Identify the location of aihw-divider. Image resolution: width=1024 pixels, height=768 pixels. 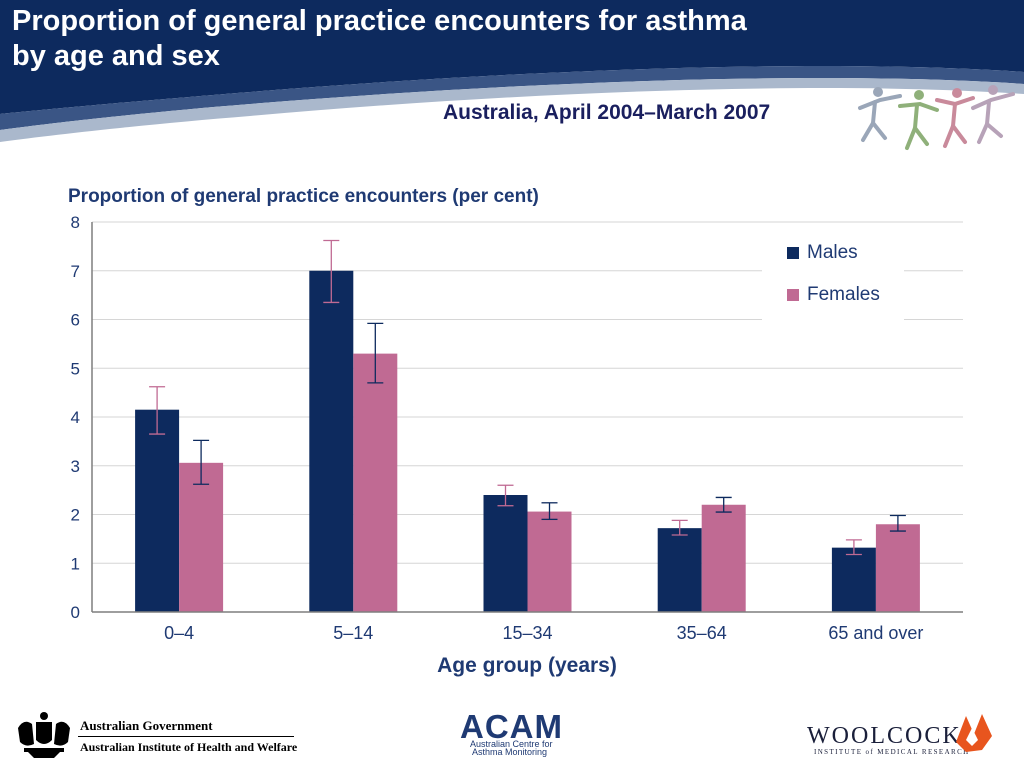
(186, 736).